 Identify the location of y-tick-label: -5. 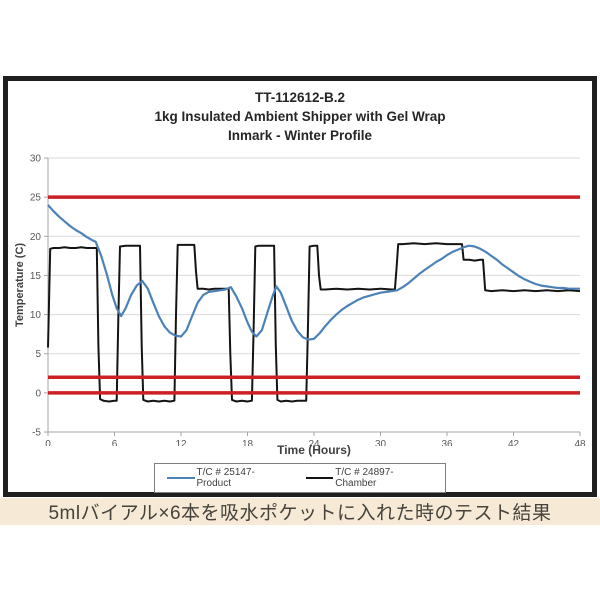
(36, 433).